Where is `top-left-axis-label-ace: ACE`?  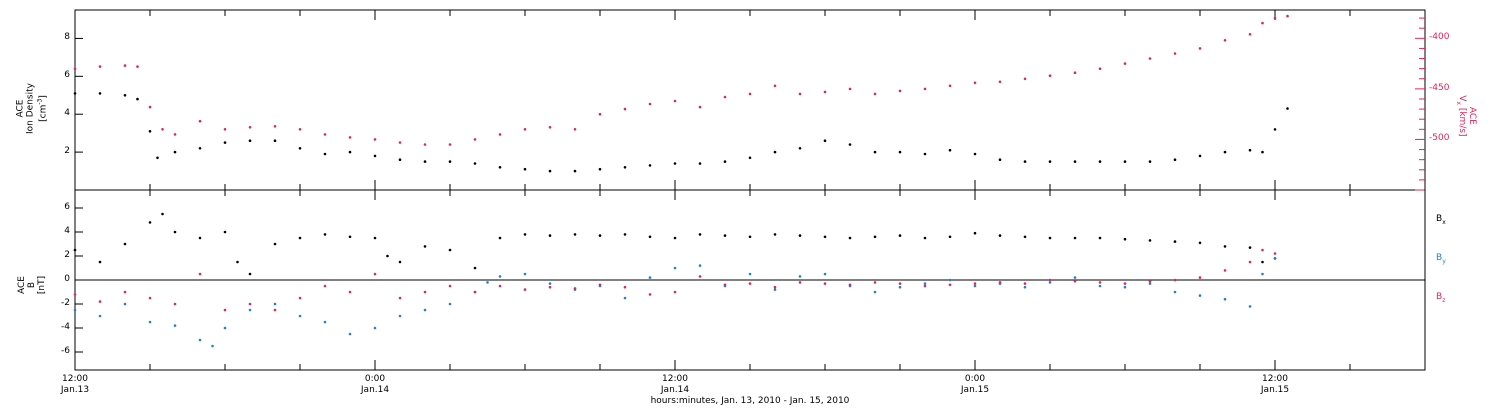
top-left-axis-label-ace: ACE is located at coordinates (20, 108).